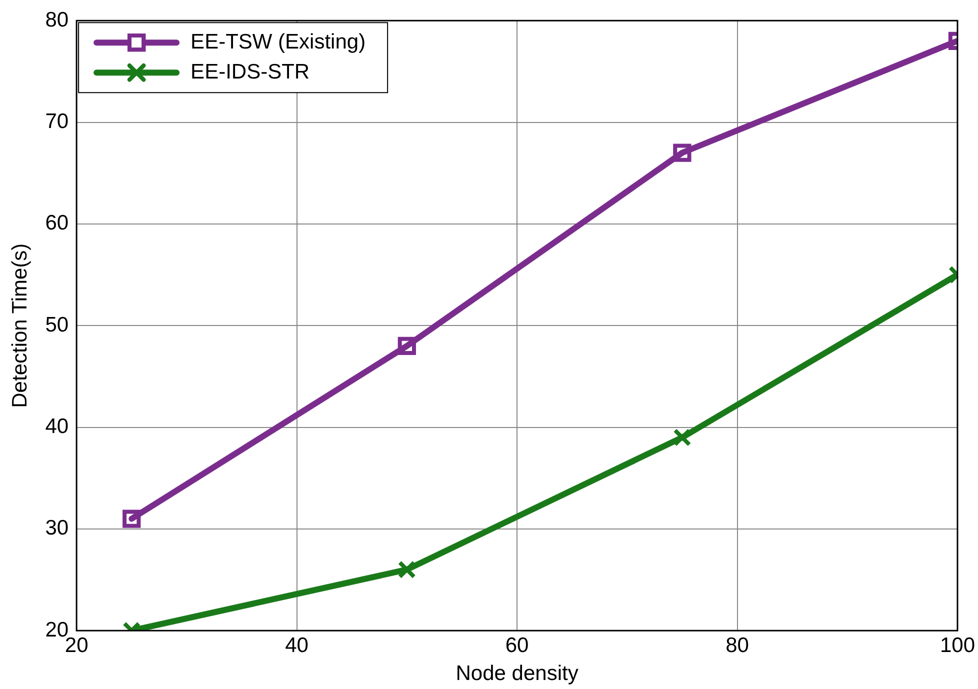 The image size is (978, 689). Describe the element at coordinates (250, 72) in the screenshot. I see `legend-label: EE-IDS-STR` at that location.